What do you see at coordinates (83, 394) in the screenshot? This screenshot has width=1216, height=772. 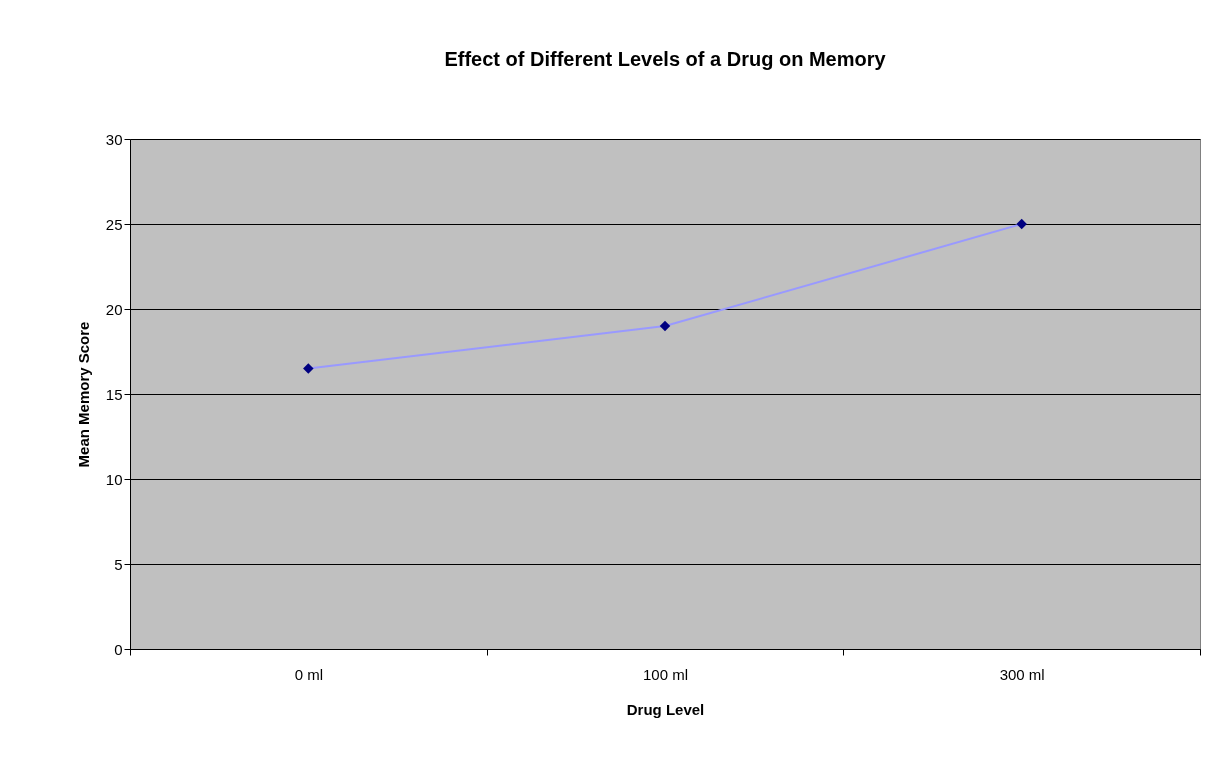 I see `y-axis-title: Mean Memory Score` at bounding box center [83, 394].